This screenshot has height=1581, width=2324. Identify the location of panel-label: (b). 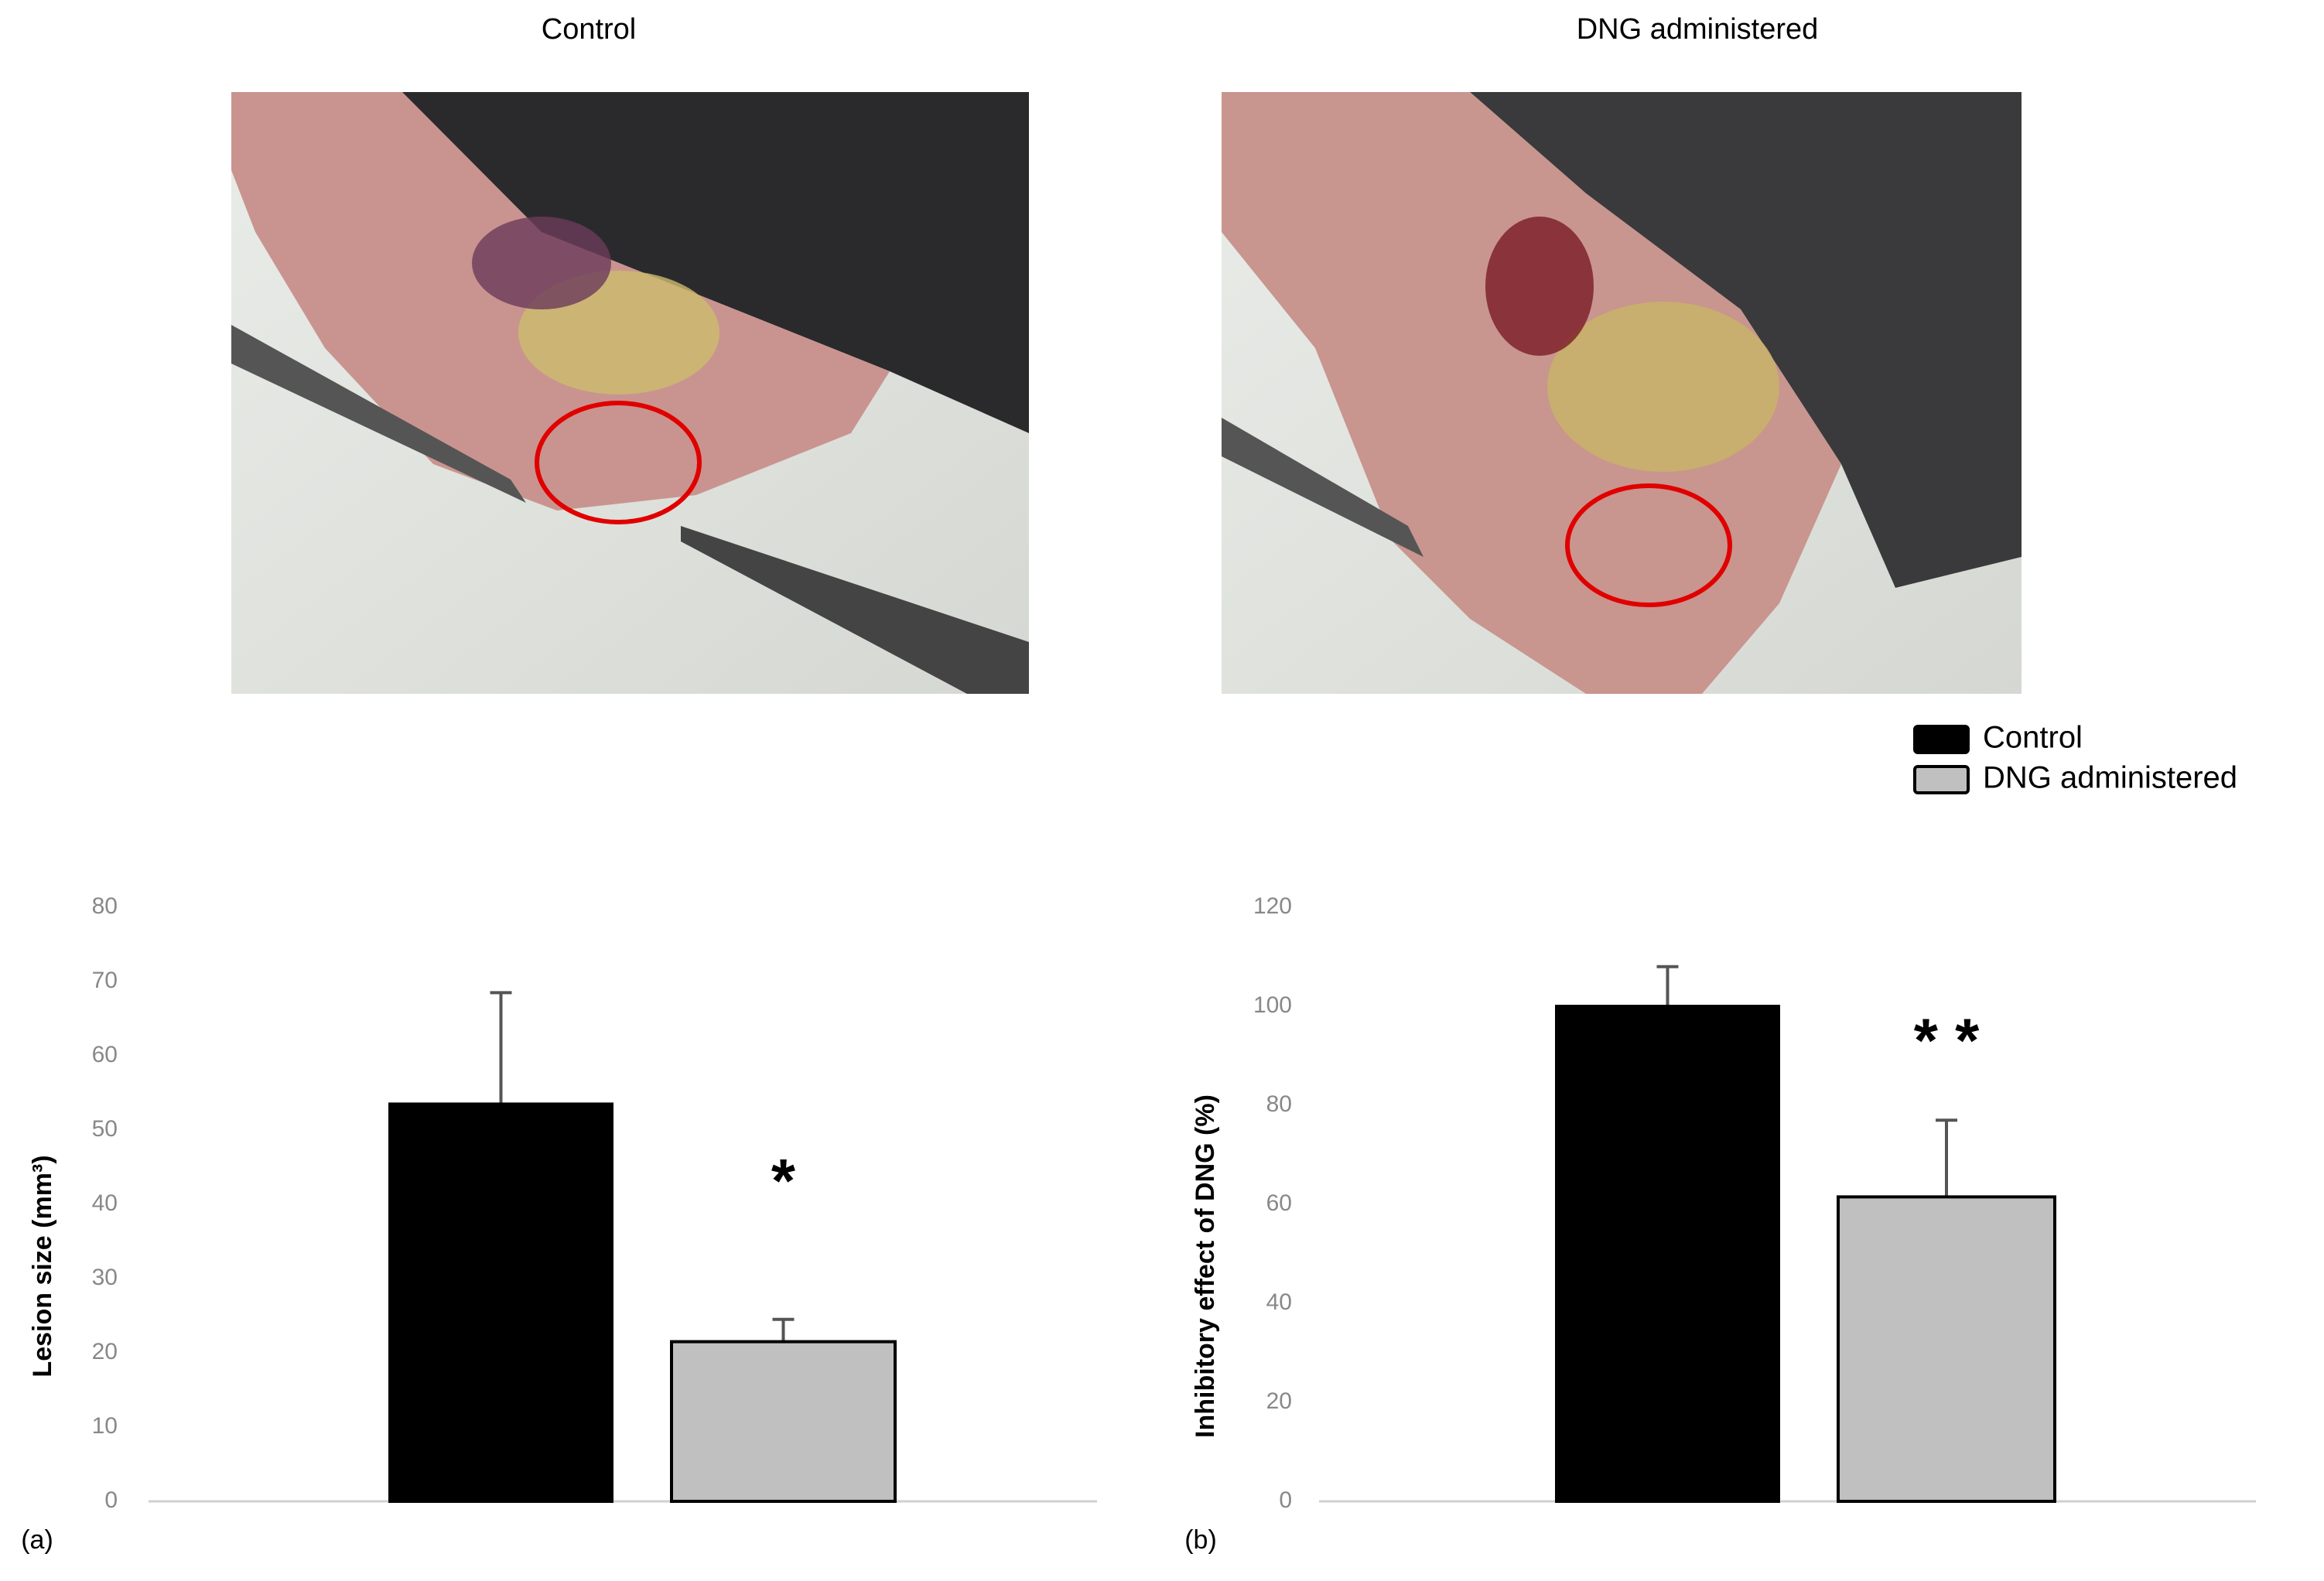
(1200, 1540).